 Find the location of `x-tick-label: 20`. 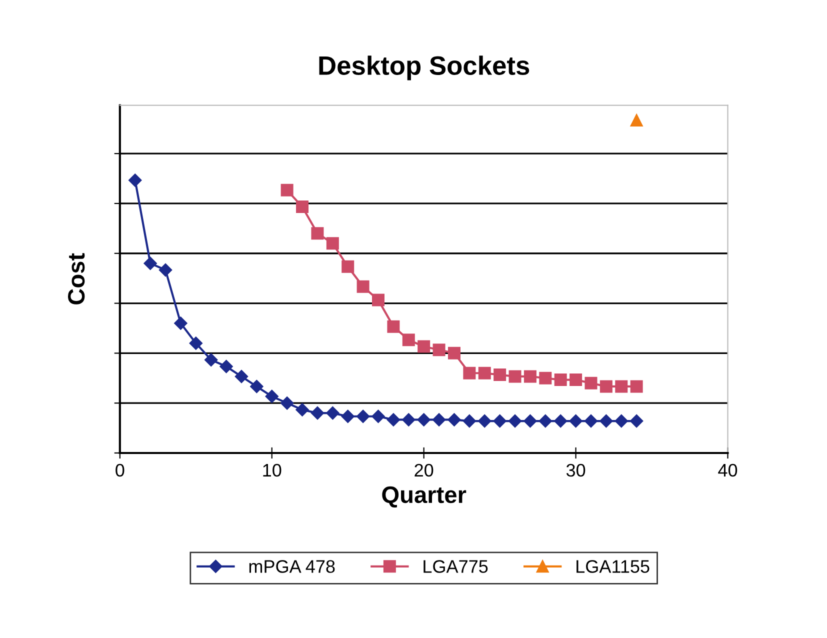

x-tick-label: 20 is located at coordinates (424, 470).